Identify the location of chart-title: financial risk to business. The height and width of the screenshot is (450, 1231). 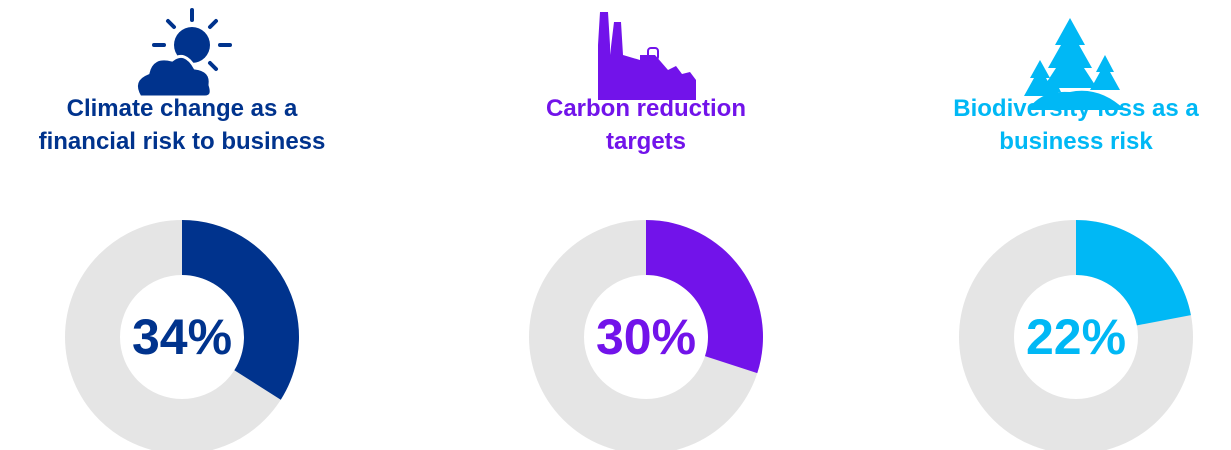
(182, 141).